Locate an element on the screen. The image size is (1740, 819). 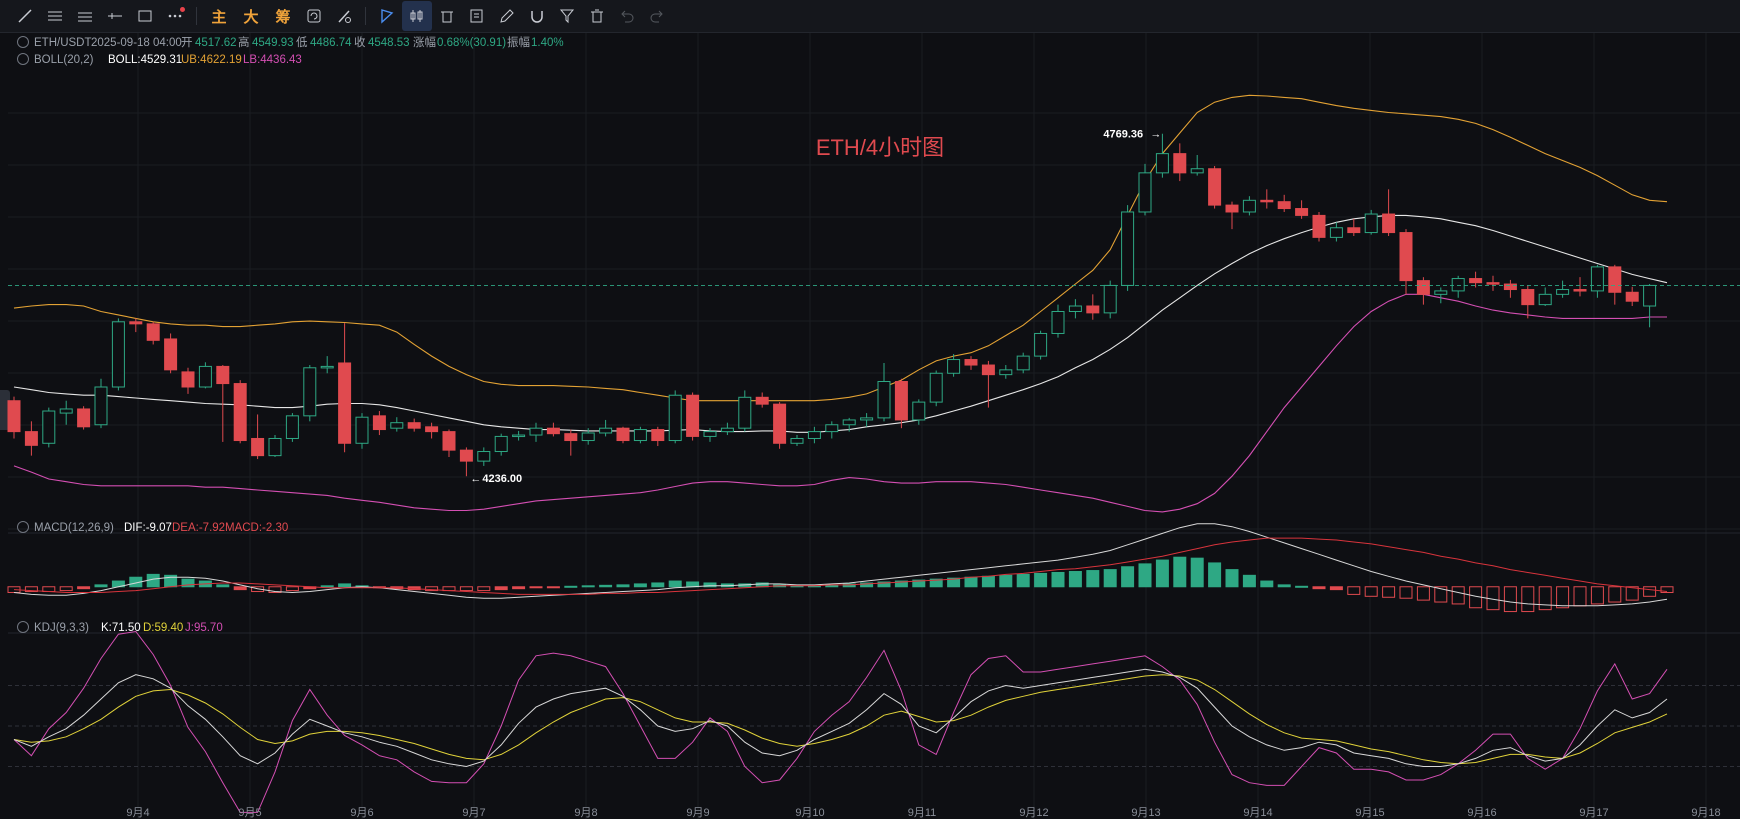
side-panel-handle is located at coordinates (5, 410).